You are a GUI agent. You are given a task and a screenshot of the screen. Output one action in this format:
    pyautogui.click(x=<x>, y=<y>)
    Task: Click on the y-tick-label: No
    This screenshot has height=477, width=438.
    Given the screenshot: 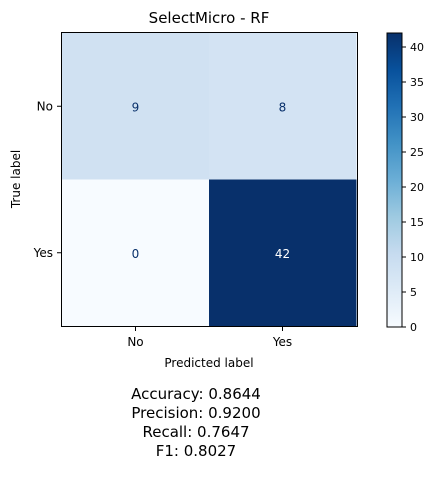 What is the action you would take?
    pyautogui.click(x=45, y=106)
    